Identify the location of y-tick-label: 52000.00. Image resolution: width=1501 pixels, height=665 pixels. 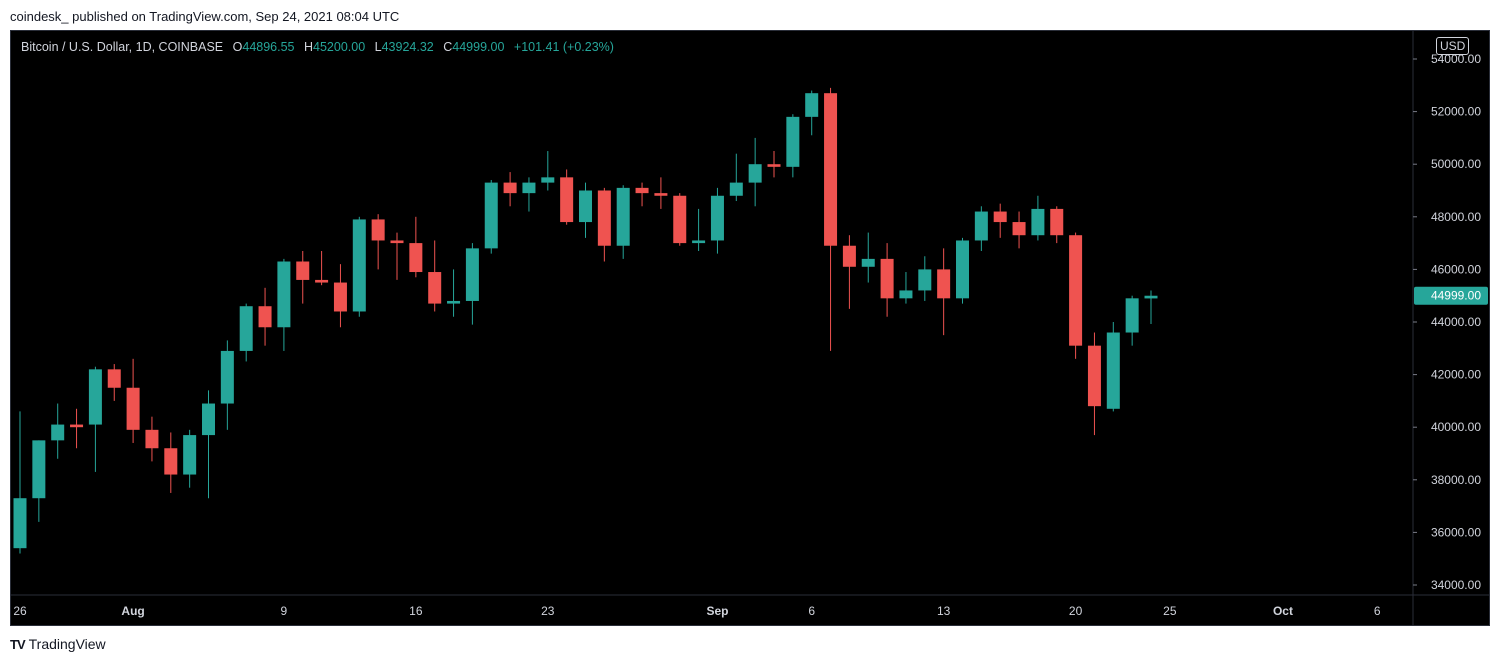
(1456, 112).